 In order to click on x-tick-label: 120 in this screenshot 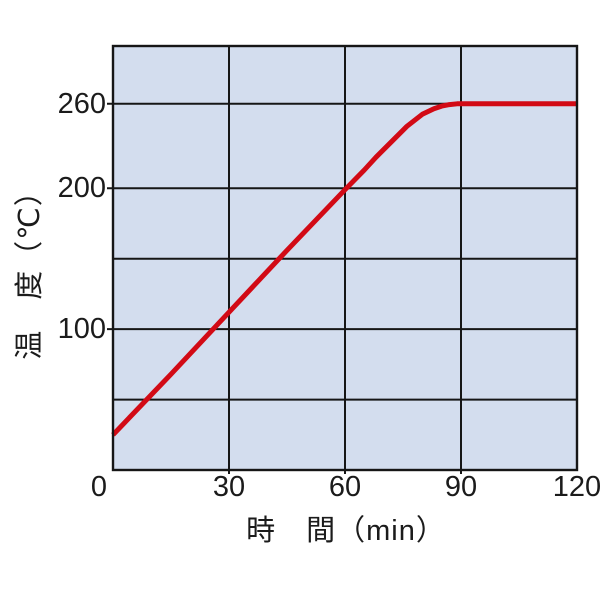, I will do `click(576, 487)`.